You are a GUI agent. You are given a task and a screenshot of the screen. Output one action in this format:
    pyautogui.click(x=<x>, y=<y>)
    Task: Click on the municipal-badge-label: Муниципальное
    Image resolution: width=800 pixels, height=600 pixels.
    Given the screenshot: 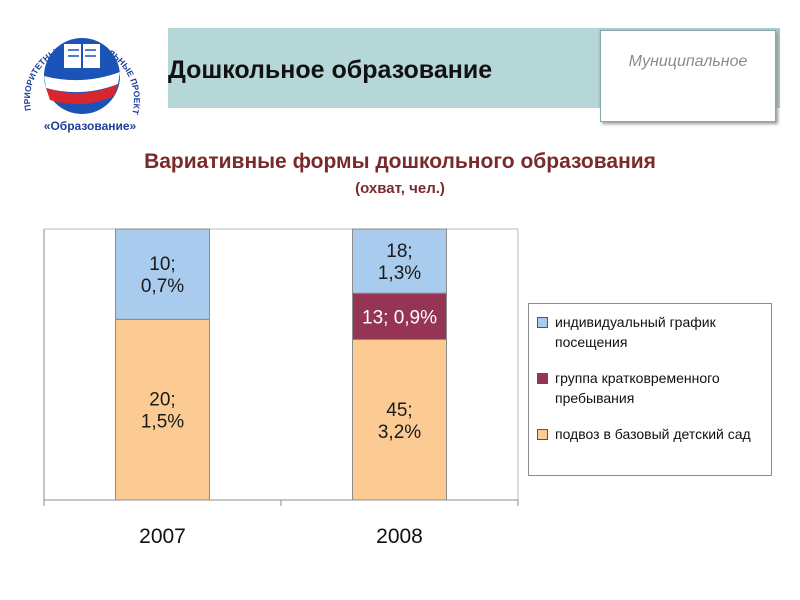 What is the action you would take?
    pyautogui.click(x=688, y=61)
    